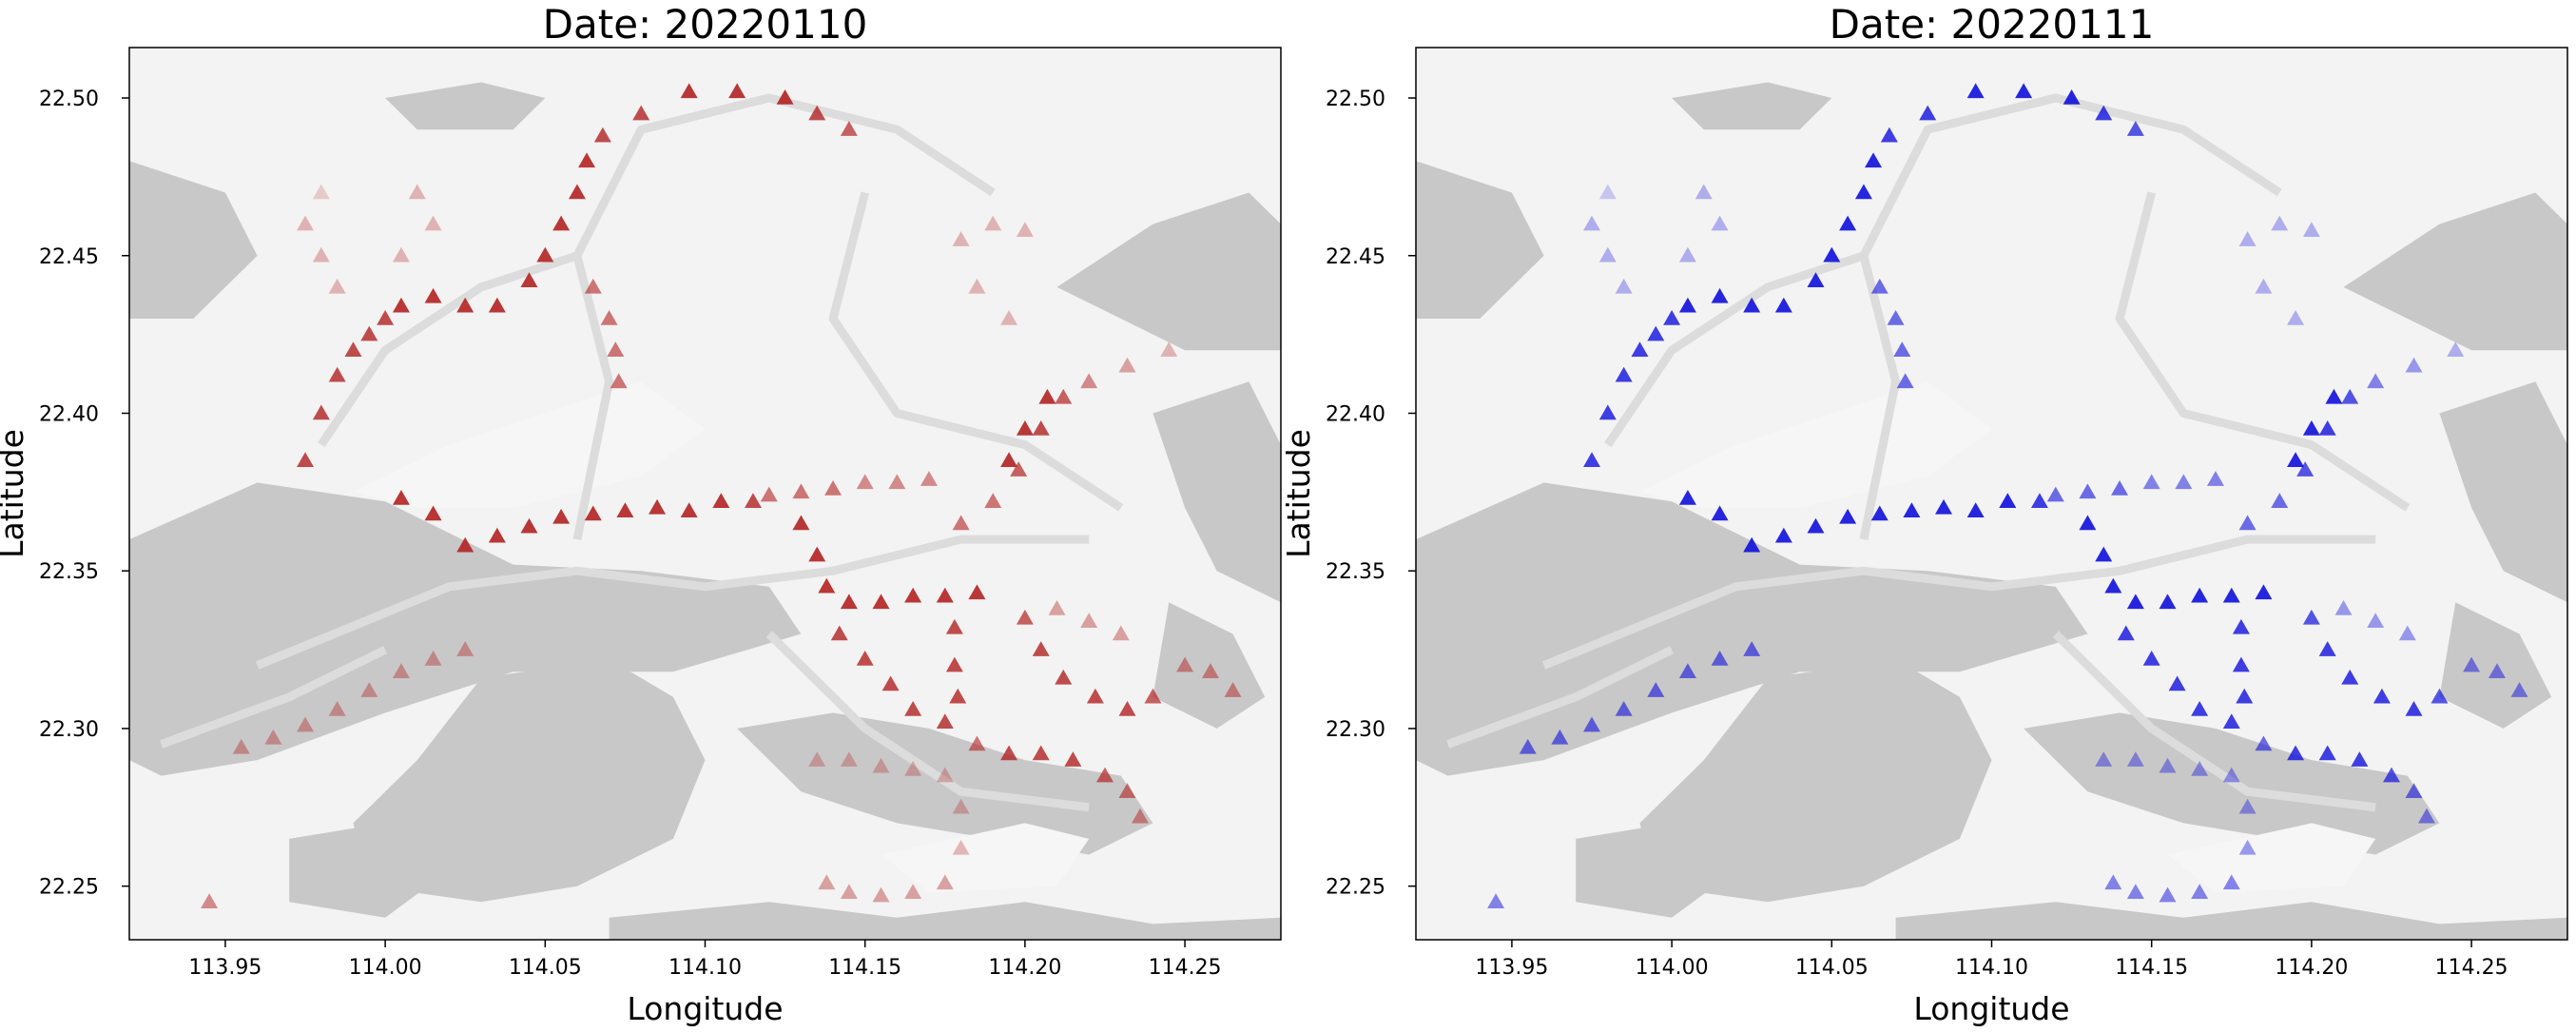  What do you see at coordinates (1832, 968) in the screenshot?
I see `x-tick-label: 114.05` at bounding box center [1832, 968].